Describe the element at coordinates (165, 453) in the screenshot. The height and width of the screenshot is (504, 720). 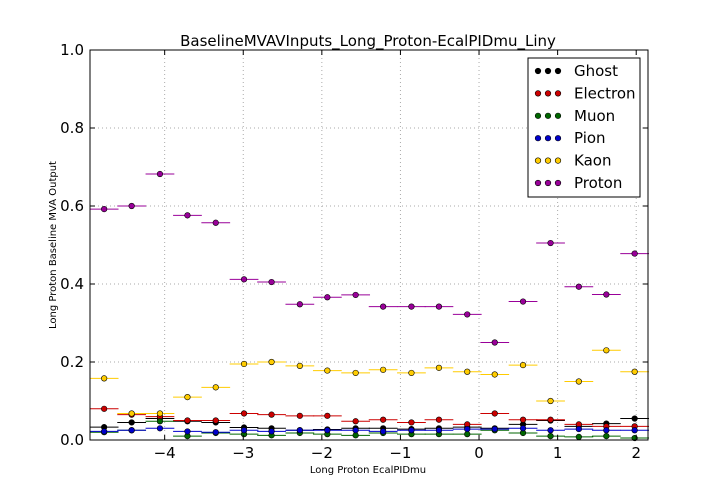
I see `x-tick-label: −4` at that location.